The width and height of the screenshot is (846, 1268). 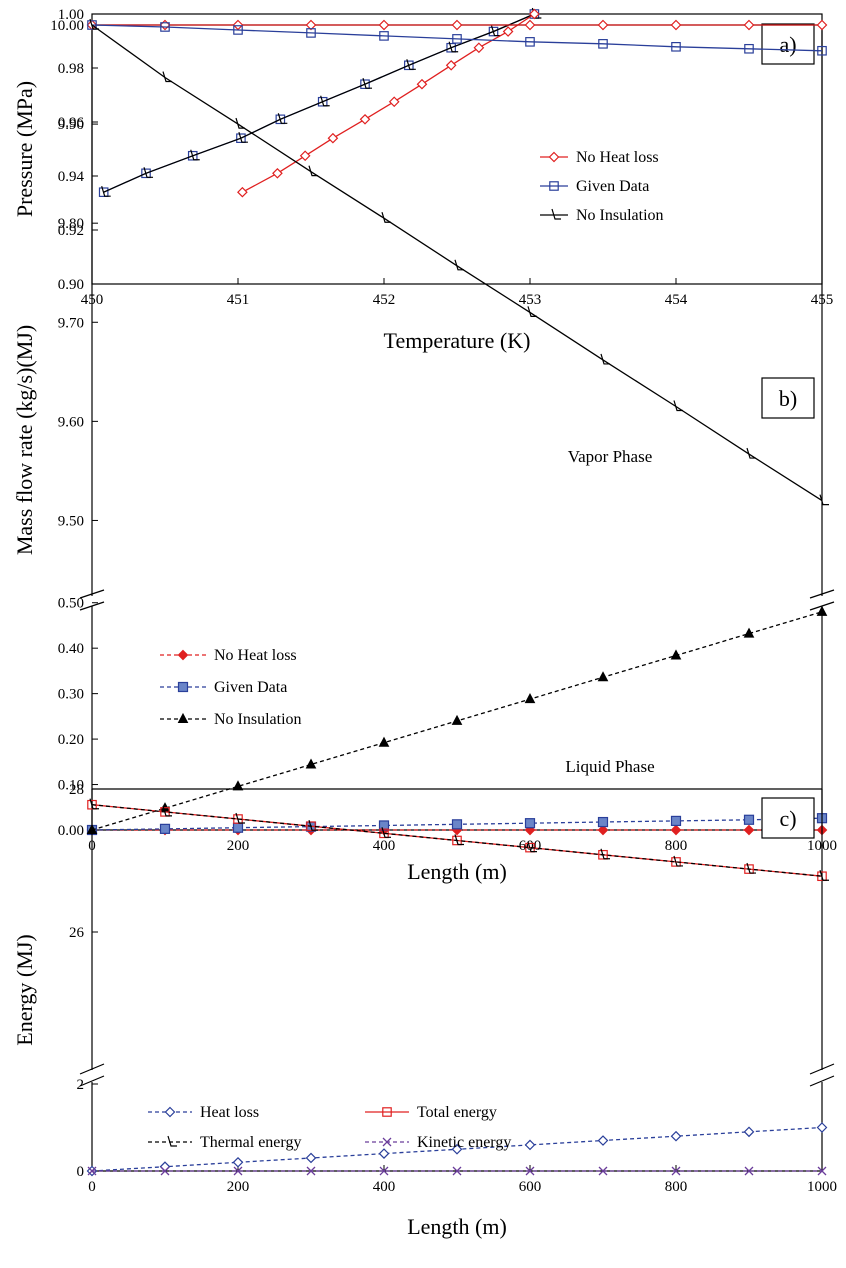 What do you see at coordinates (612, 186) in the screenshot?
I see `legend-label: Given Data` at bounding box center [612, 186].